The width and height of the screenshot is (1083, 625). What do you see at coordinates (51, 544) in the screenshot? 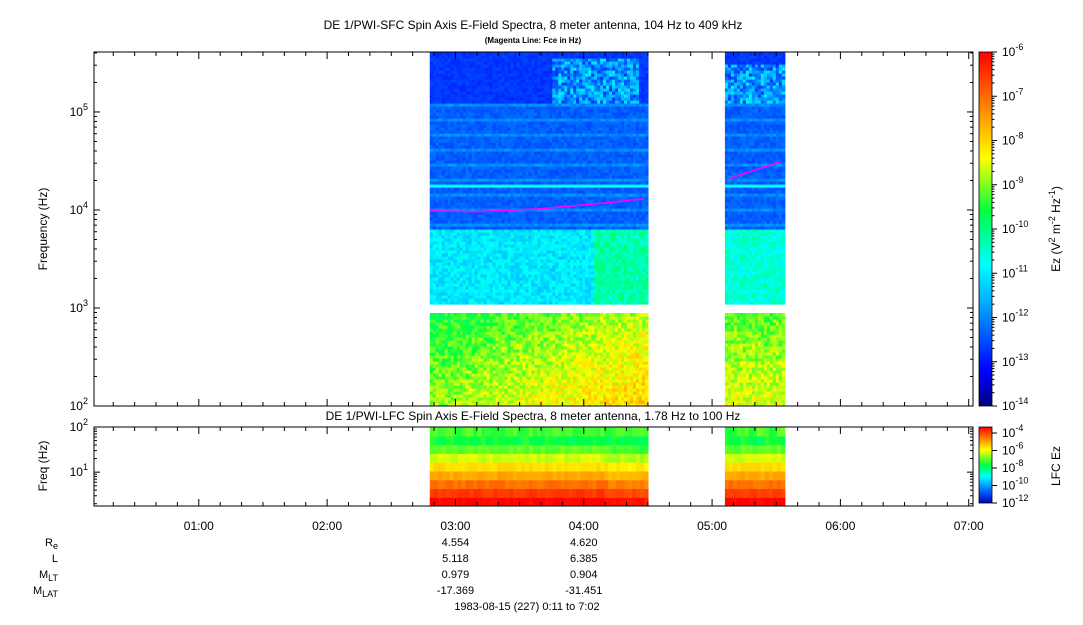
I see `ephemeris-row-label: Re` at bounding box center [51, 544].